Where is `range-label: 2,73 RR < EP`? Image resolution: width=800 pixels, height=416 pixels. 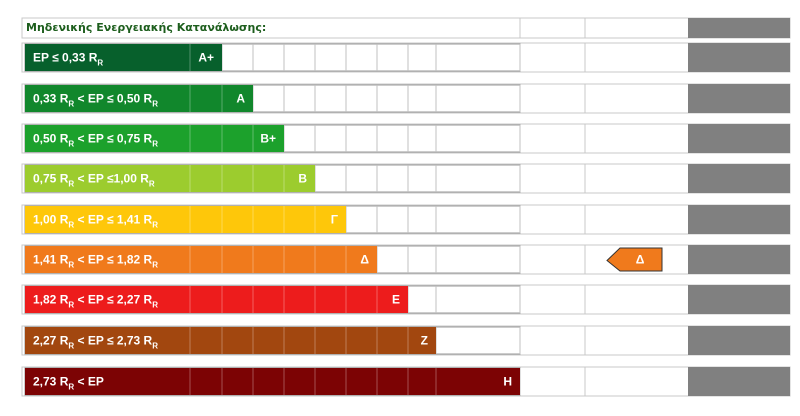
range-label: 2,73 RR < EP is located at coordinates (68, 383).